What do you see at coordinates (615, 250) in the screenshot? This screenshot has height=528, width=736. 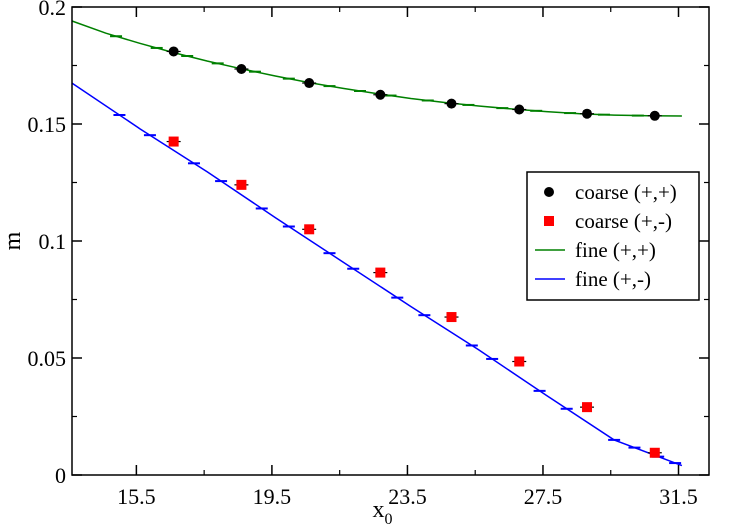 I see `legend-label: fine (+,+)` at bounding box center [615, 250].